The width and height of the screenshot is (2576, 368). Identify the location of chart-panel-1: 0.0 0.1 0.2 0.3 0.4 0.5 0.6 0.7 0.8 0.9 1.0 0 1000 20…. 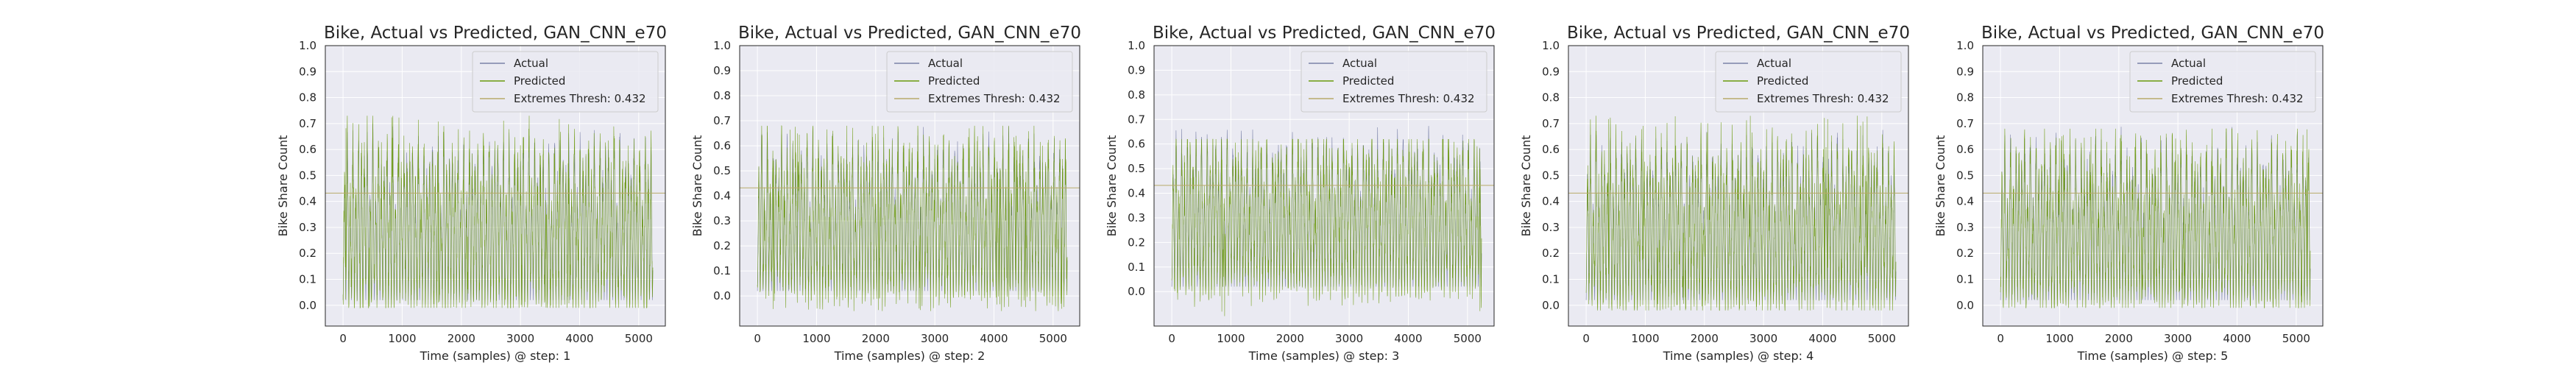
(471, 193).